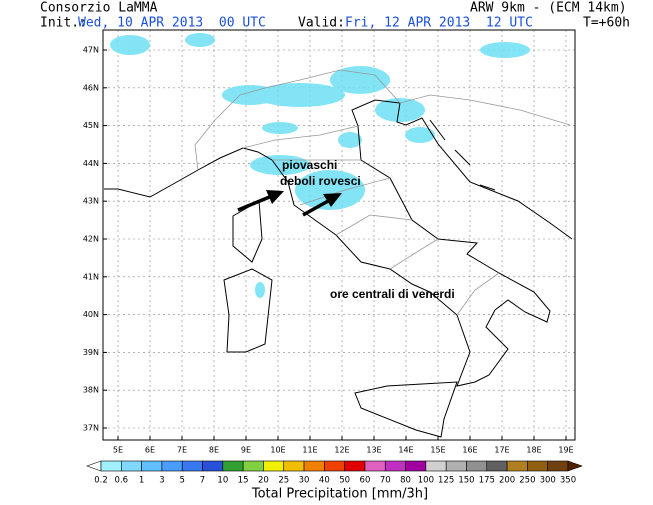  I want to click on annotation: piovaschi, so click(309, 165).